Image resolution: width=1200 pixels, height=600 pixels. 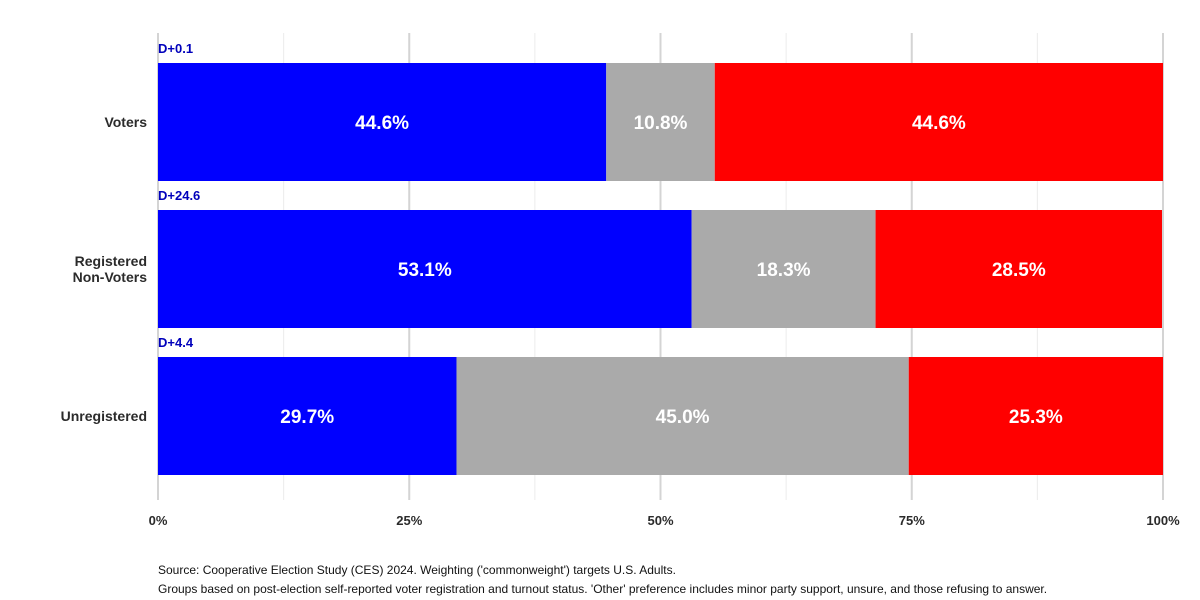 I want to click on x-tick-label: 50%, so click(x=660, y=520).